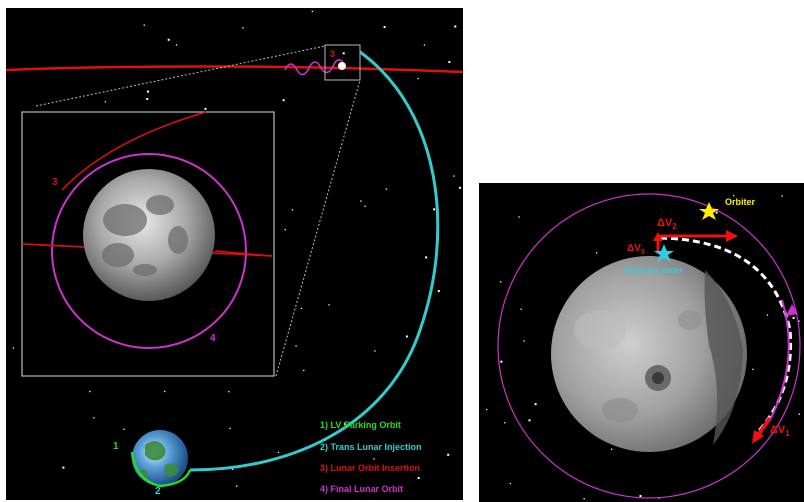  Describe the element at coordinates (55, 182) in the screenshot. I see `marker-3-inset: 3` at that location.